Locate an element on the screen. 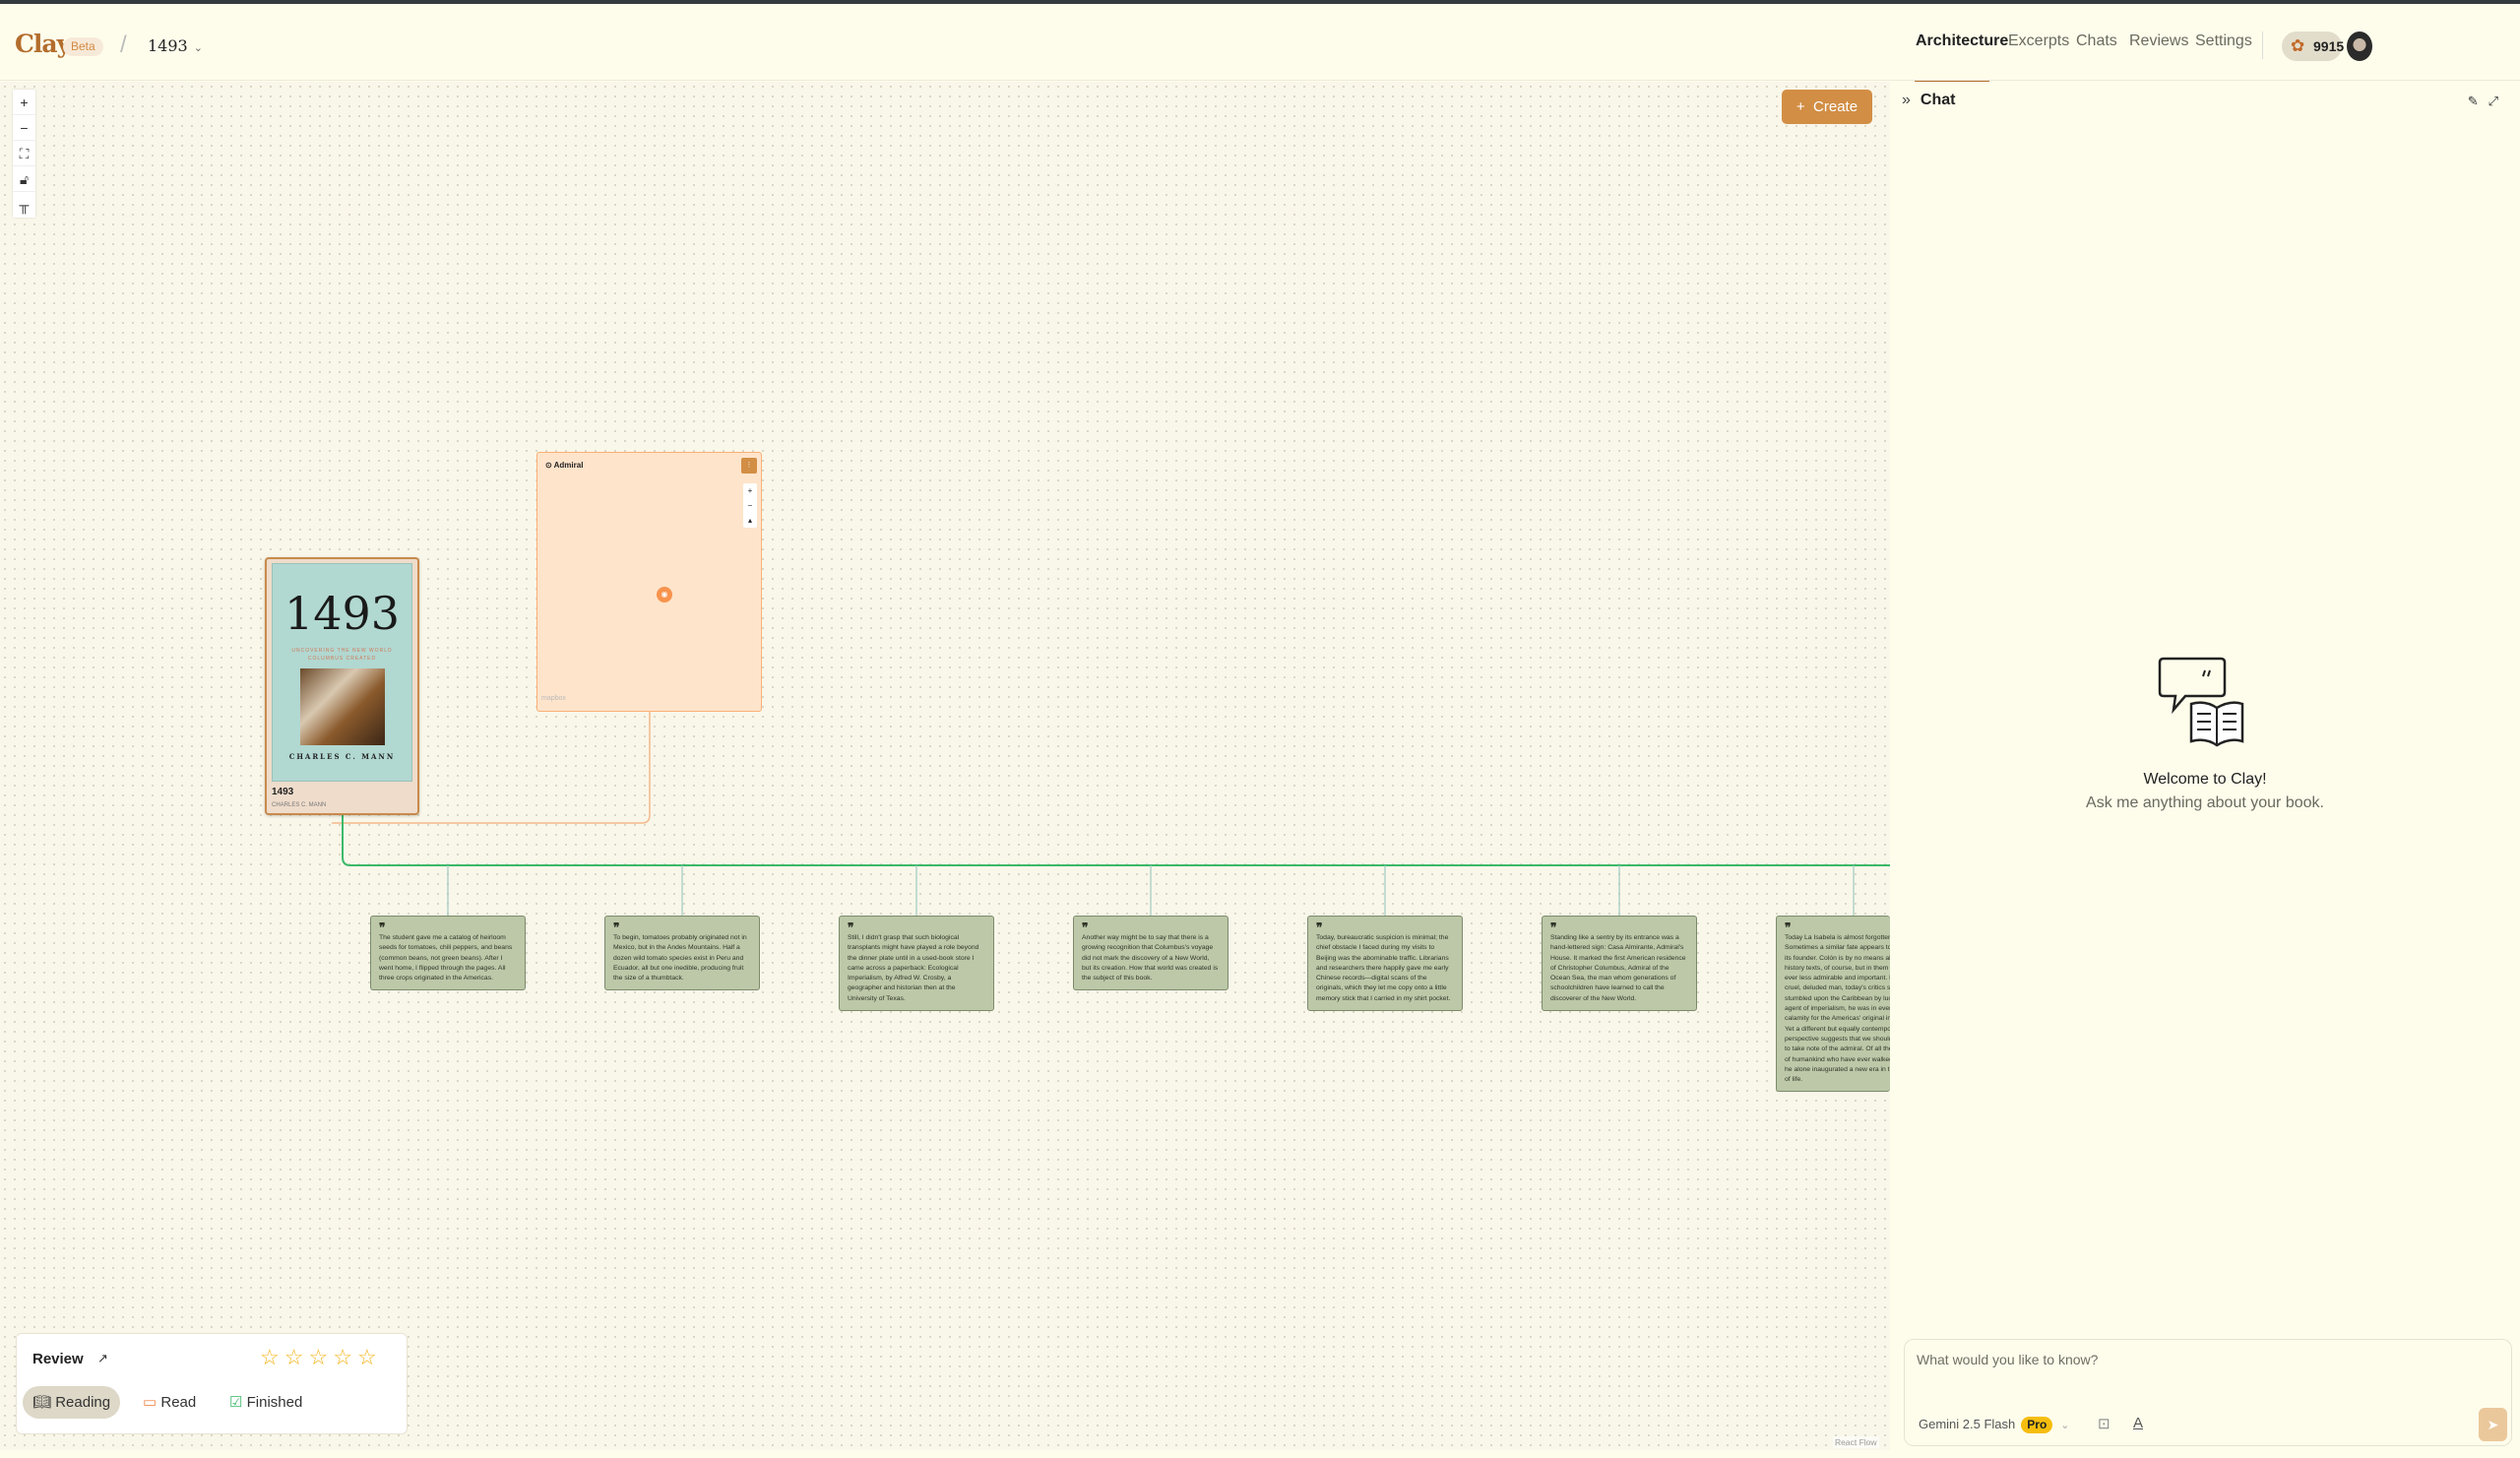  chat-input is located at coordinates (2192, 1371).